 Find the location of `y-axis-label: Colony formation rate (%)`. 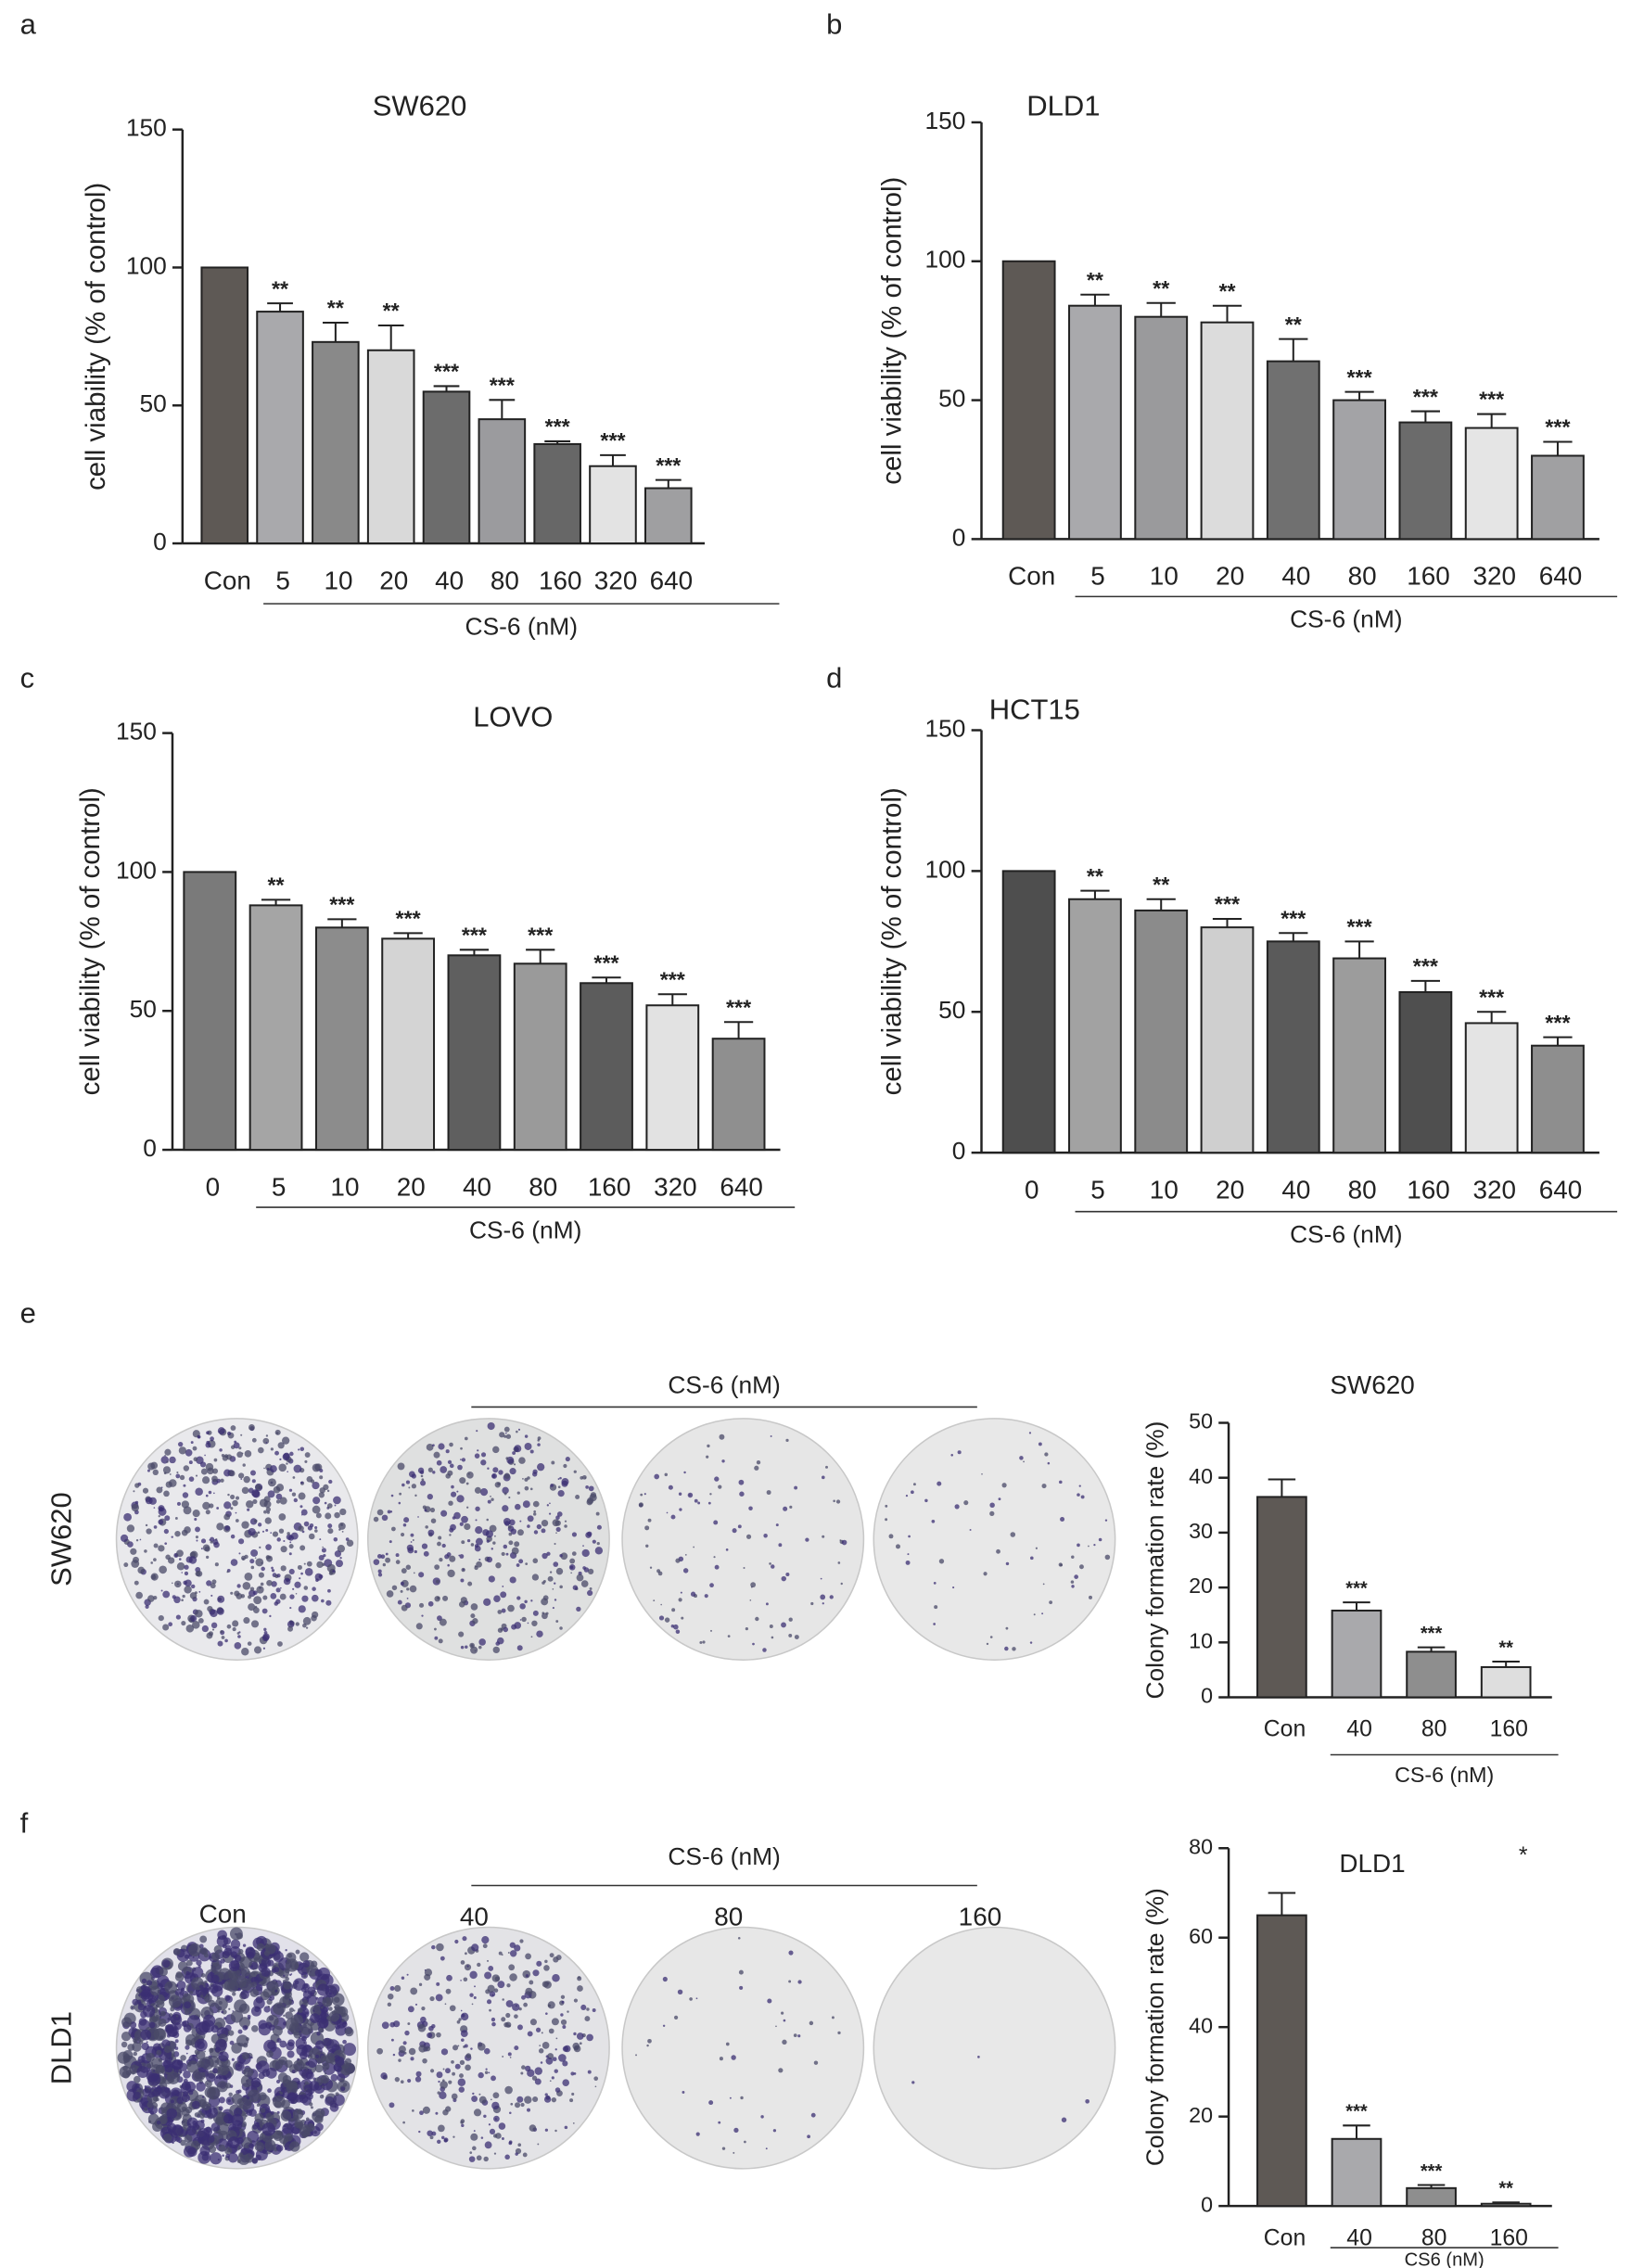

y-axis-label: Colony formation rate (%) is located at coordinates (1155, 1560).